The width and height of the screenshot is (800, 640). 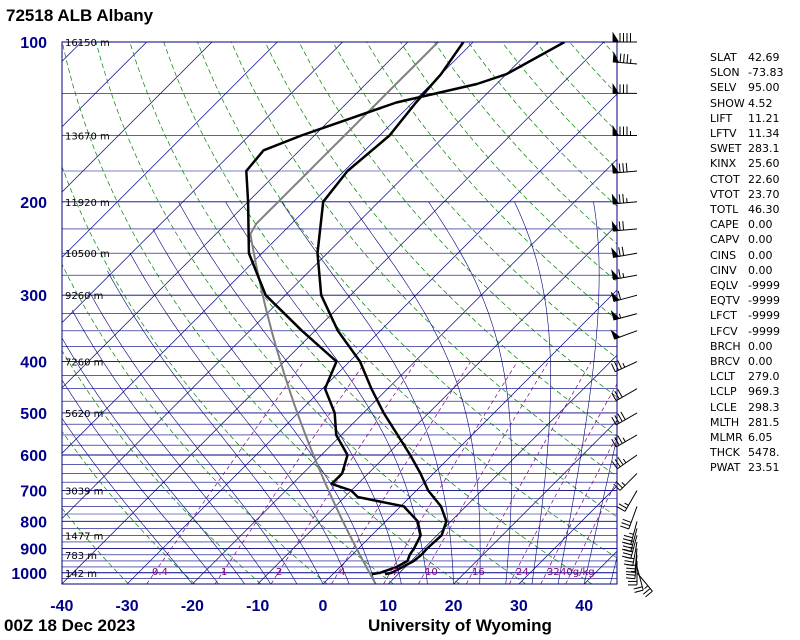 What do you see at coordinates (746, 331) in the screenshot?
I see `index-row: LFCV -9999` at bounding box center [746, 331].